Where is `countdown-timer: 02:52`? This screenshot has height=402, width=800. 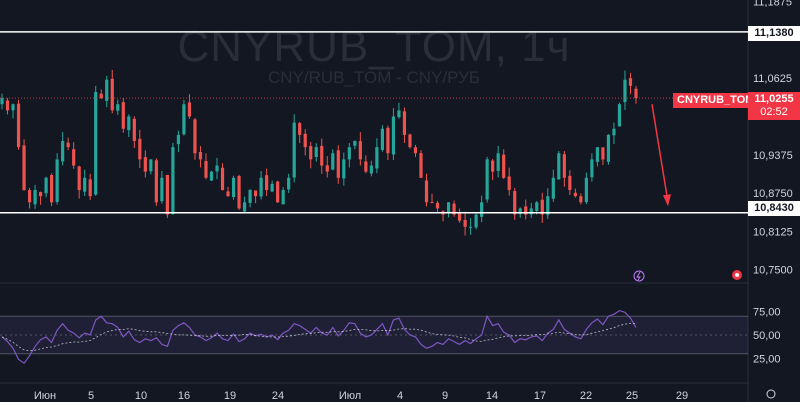 countdown-timer: 02:52 is located at coordinates (774, 112).